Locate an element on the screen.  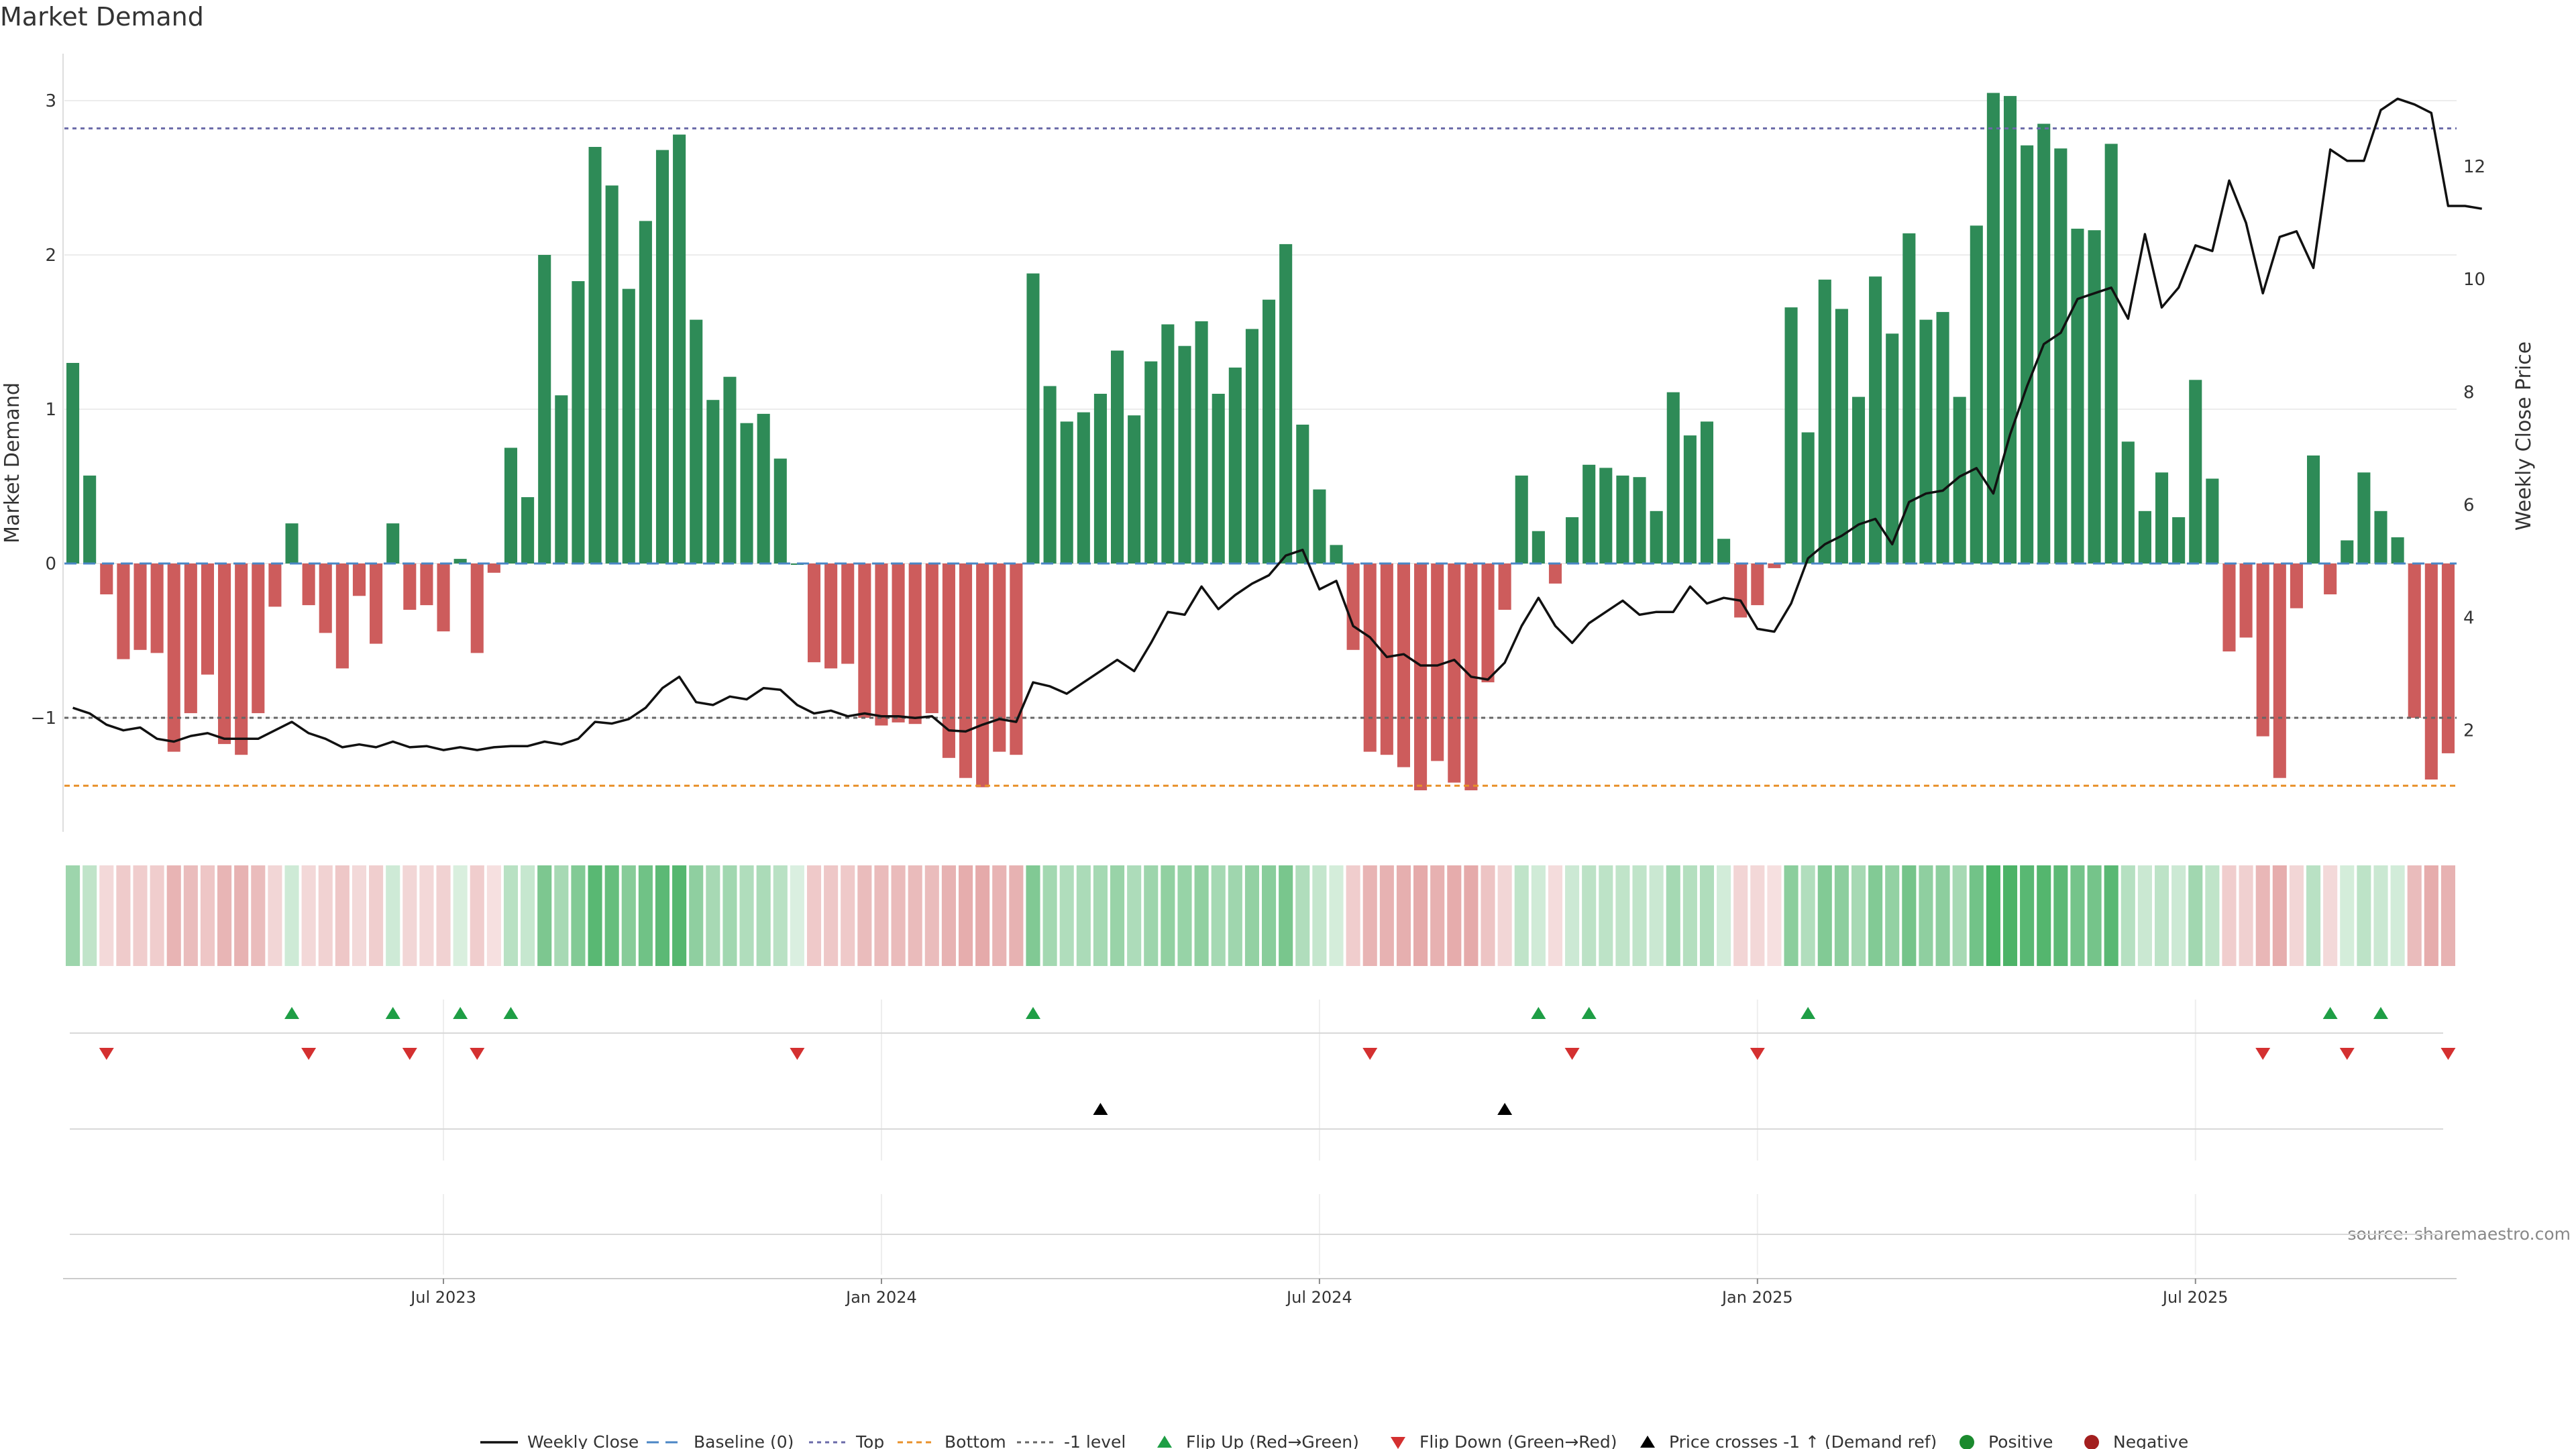
right-tick-label: 6 is located at coordinates (2469, 505).